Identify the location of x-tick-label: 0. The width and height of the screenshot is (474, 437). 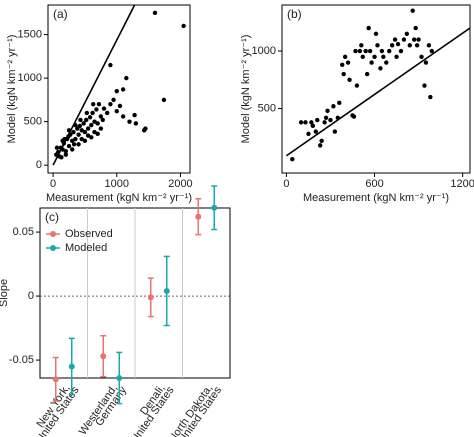
(286, 184).